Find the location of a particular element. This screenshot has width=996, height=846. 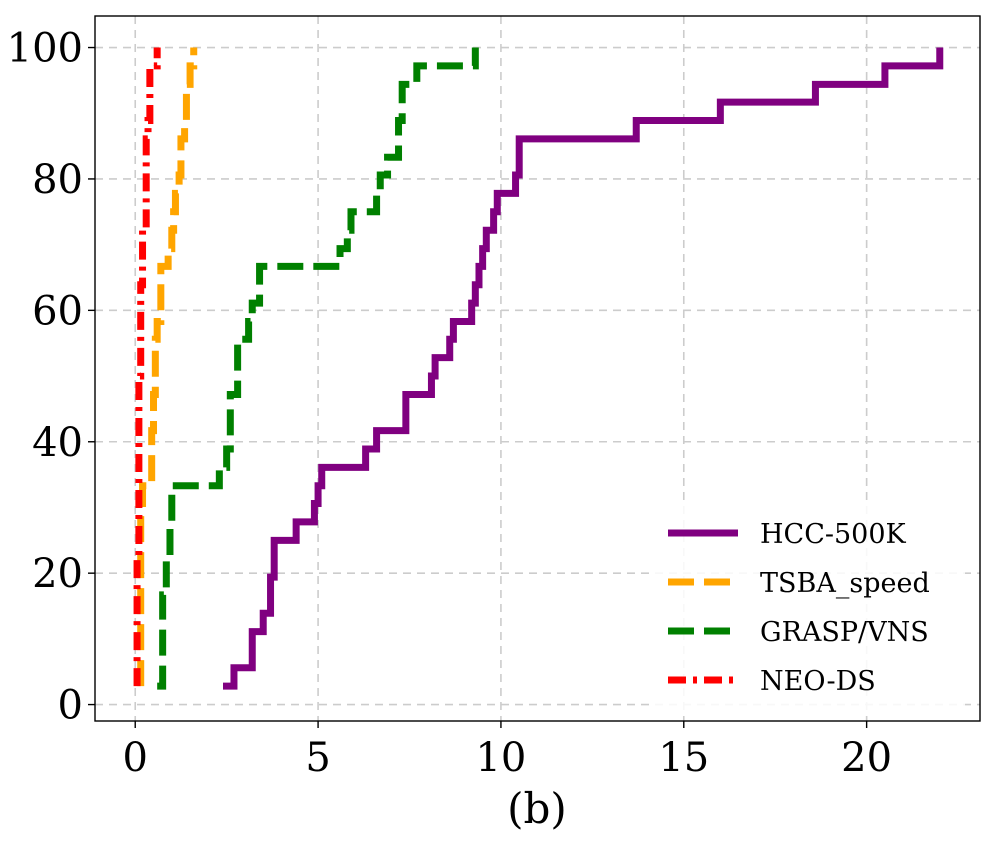

y-tick-label: 0 is located at coordinates (70, 706).